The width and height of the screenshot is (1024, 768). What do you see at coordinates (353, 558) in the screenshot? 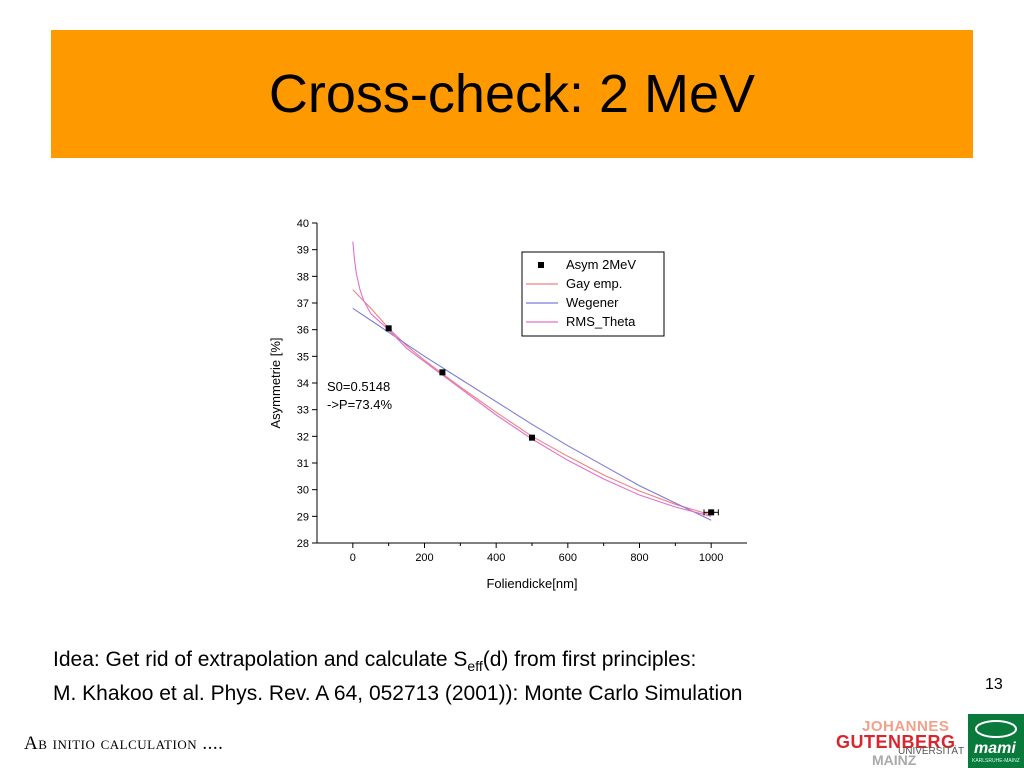
I see `x-tick-label: 0` at bounding box center [353, 558].